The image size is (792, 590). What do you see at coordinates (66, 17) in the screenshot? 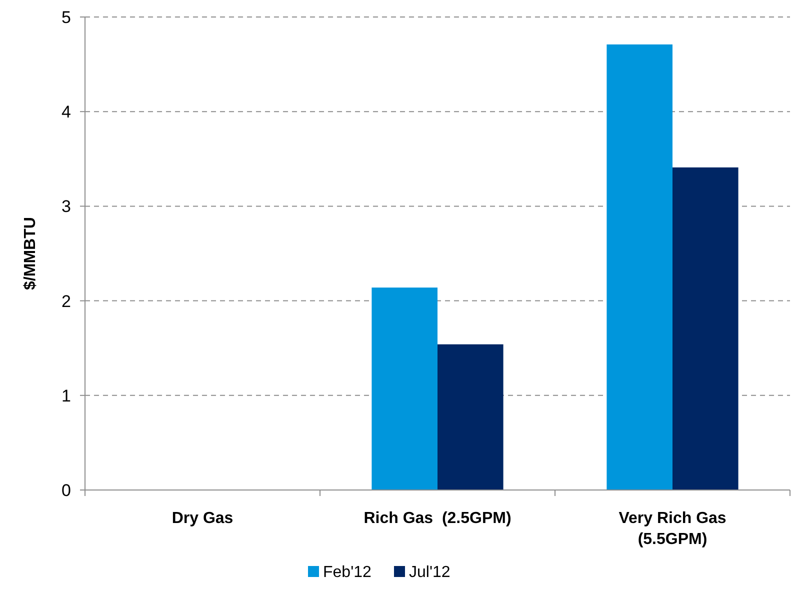
I see `y-tick-label: 5` at bounding box center [66, 17].